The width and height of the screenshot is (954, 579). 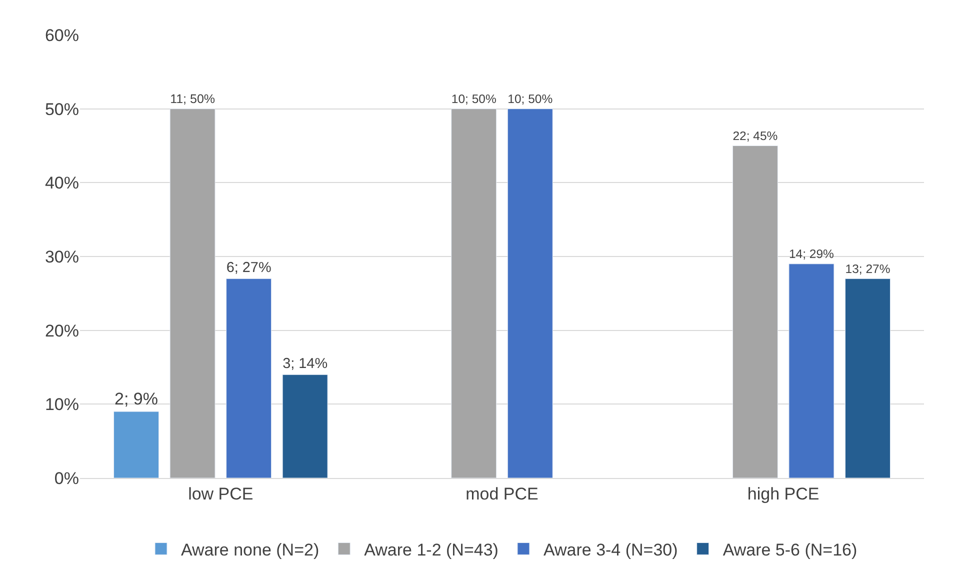 What do you see at coordinates (193, 99) in the screenshot?
I see `data-label: 11; 50%` at bounding box center [193, 99].